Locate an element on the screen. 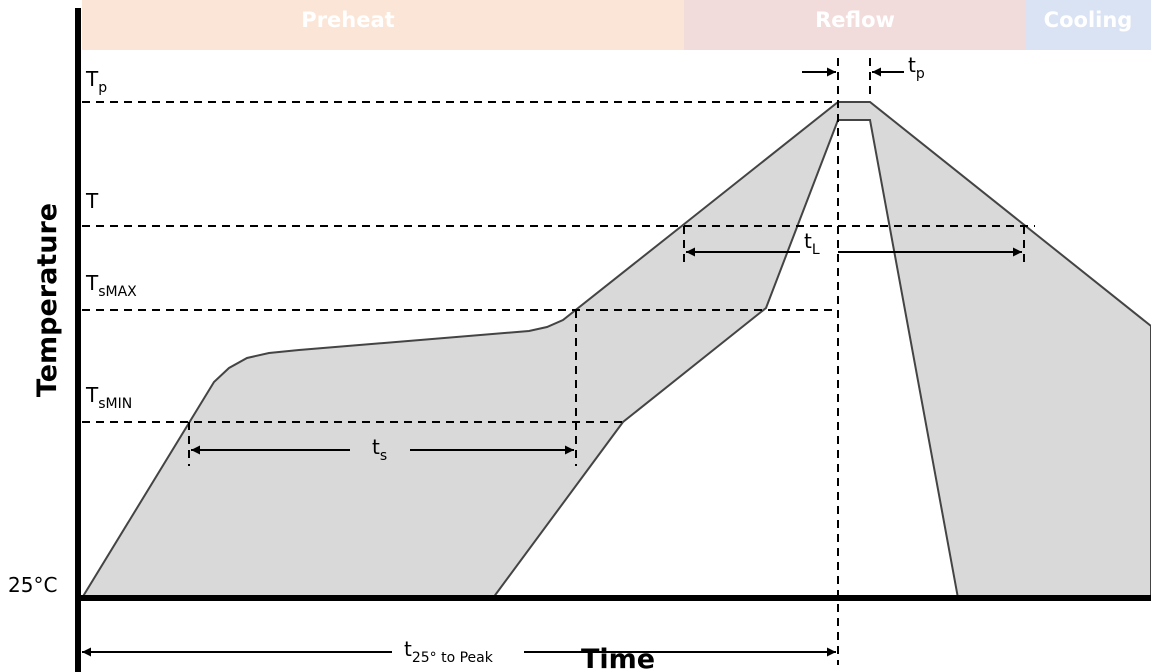 The image size is (1151, 672). tp-duration-label: tp is located at coordinates (916, 67).